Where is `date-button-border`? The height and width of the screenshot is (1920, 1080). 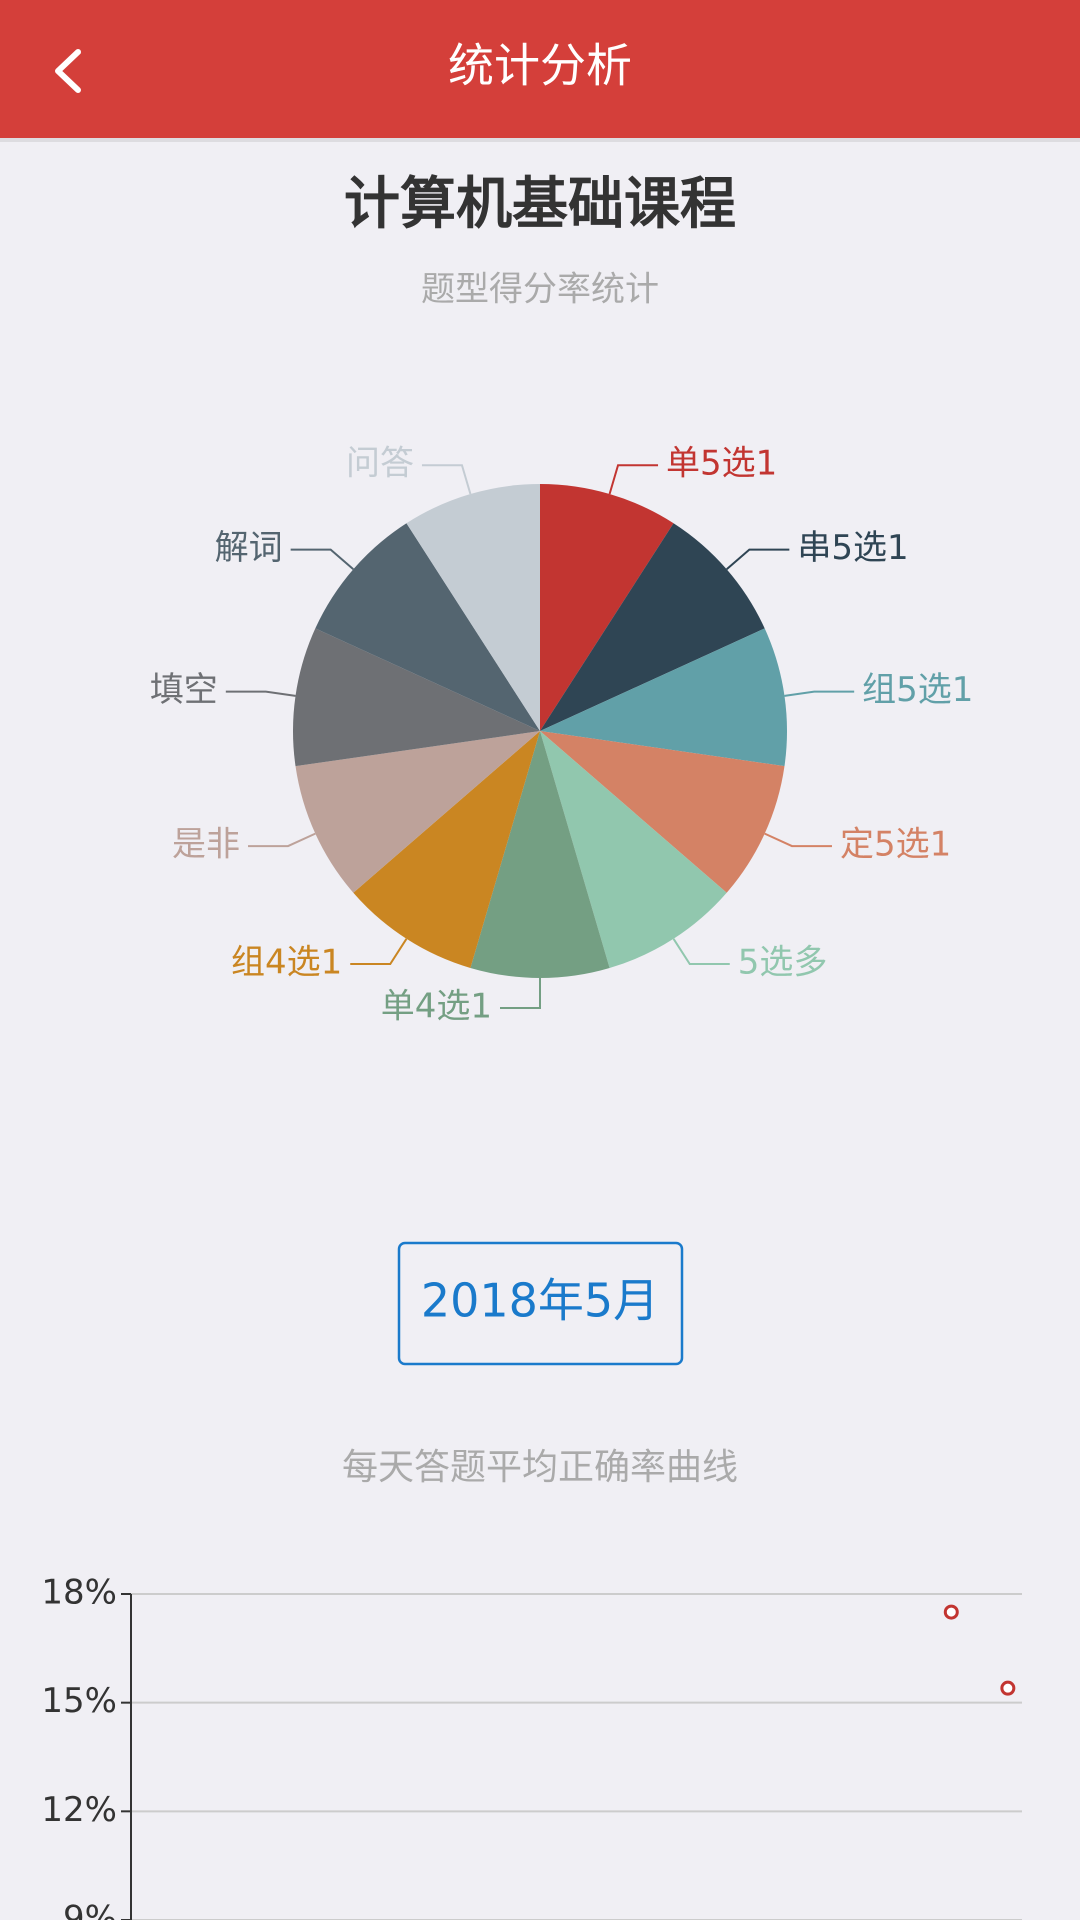
date-button-border is located at coordinates (540, 1303).